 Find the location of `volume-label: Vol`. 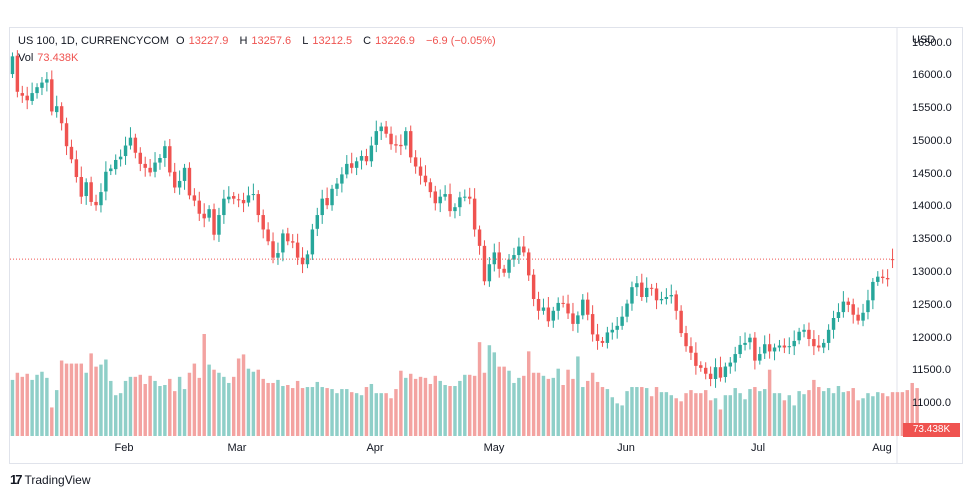

volume-label: Vol is located at coordinates (26, 58).